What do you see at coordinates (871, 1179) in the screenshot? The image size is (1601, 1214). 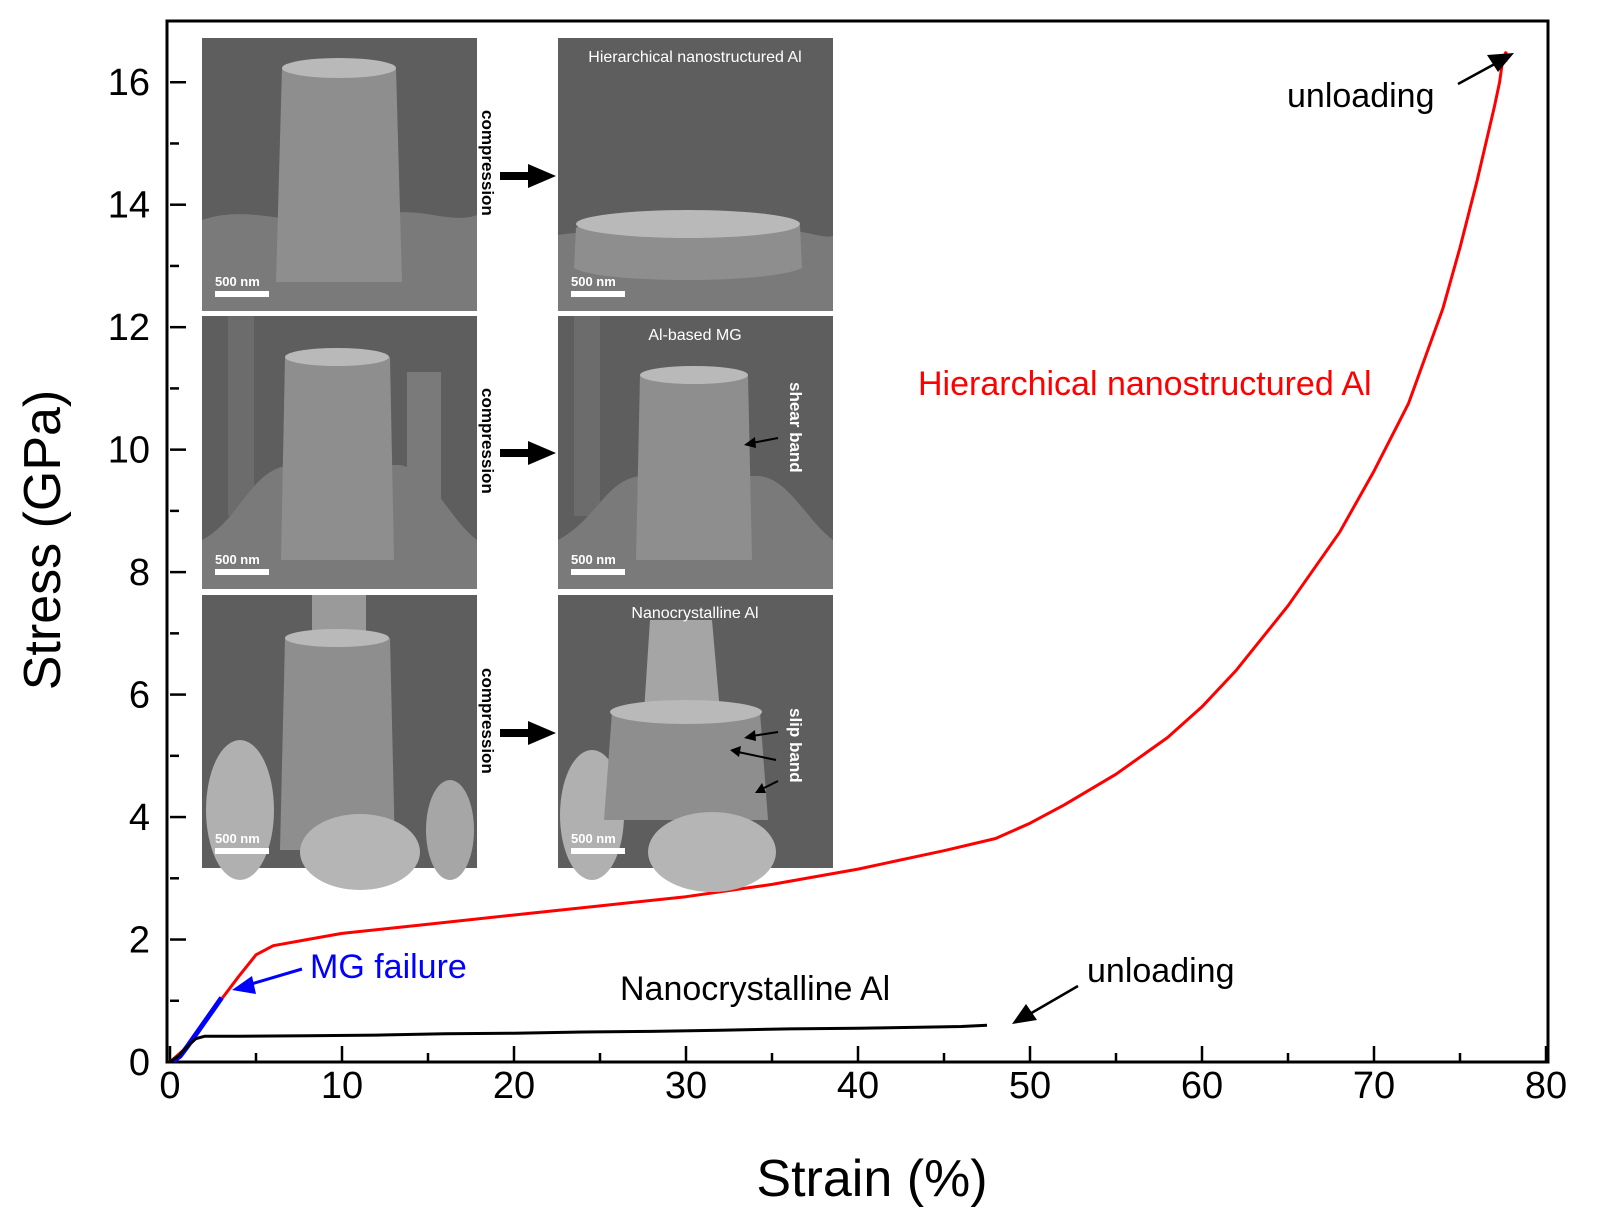 I see `x-axis-title: Strain (%)` at bounding box center [871, 1179].